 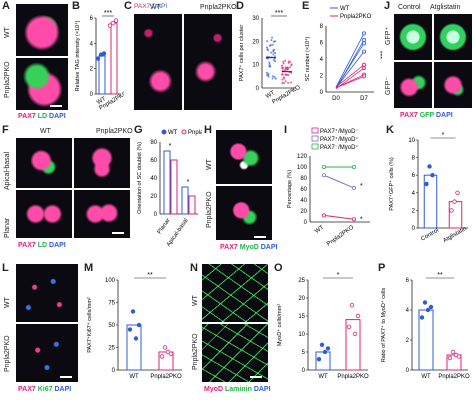 I want to click on panel-f-image-ko-apical, so click(x=102, y=163).